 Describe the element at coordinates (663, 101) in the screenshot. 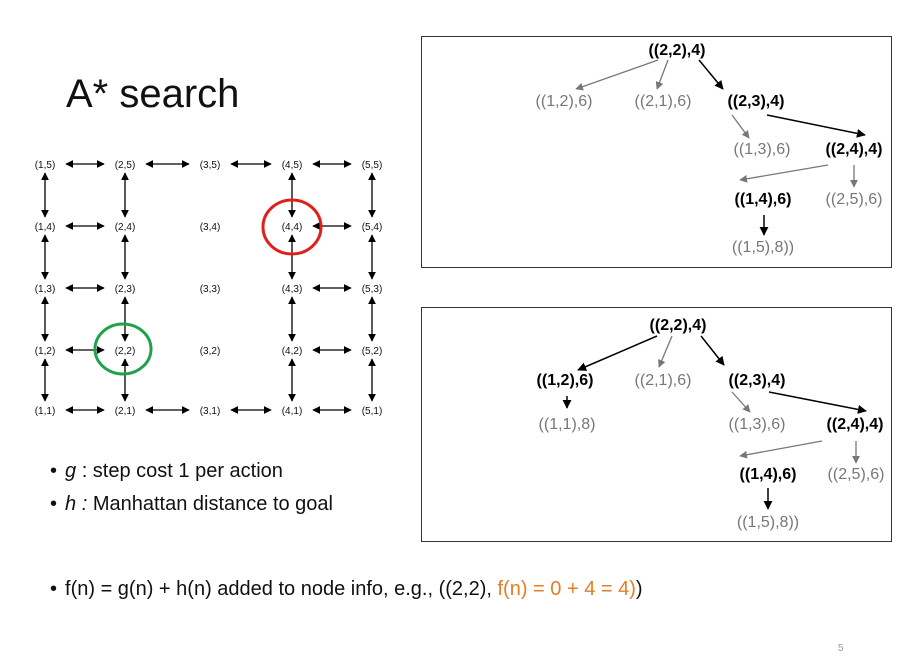

I see `tree-top-node-21: ((2,1),6)` at that location.